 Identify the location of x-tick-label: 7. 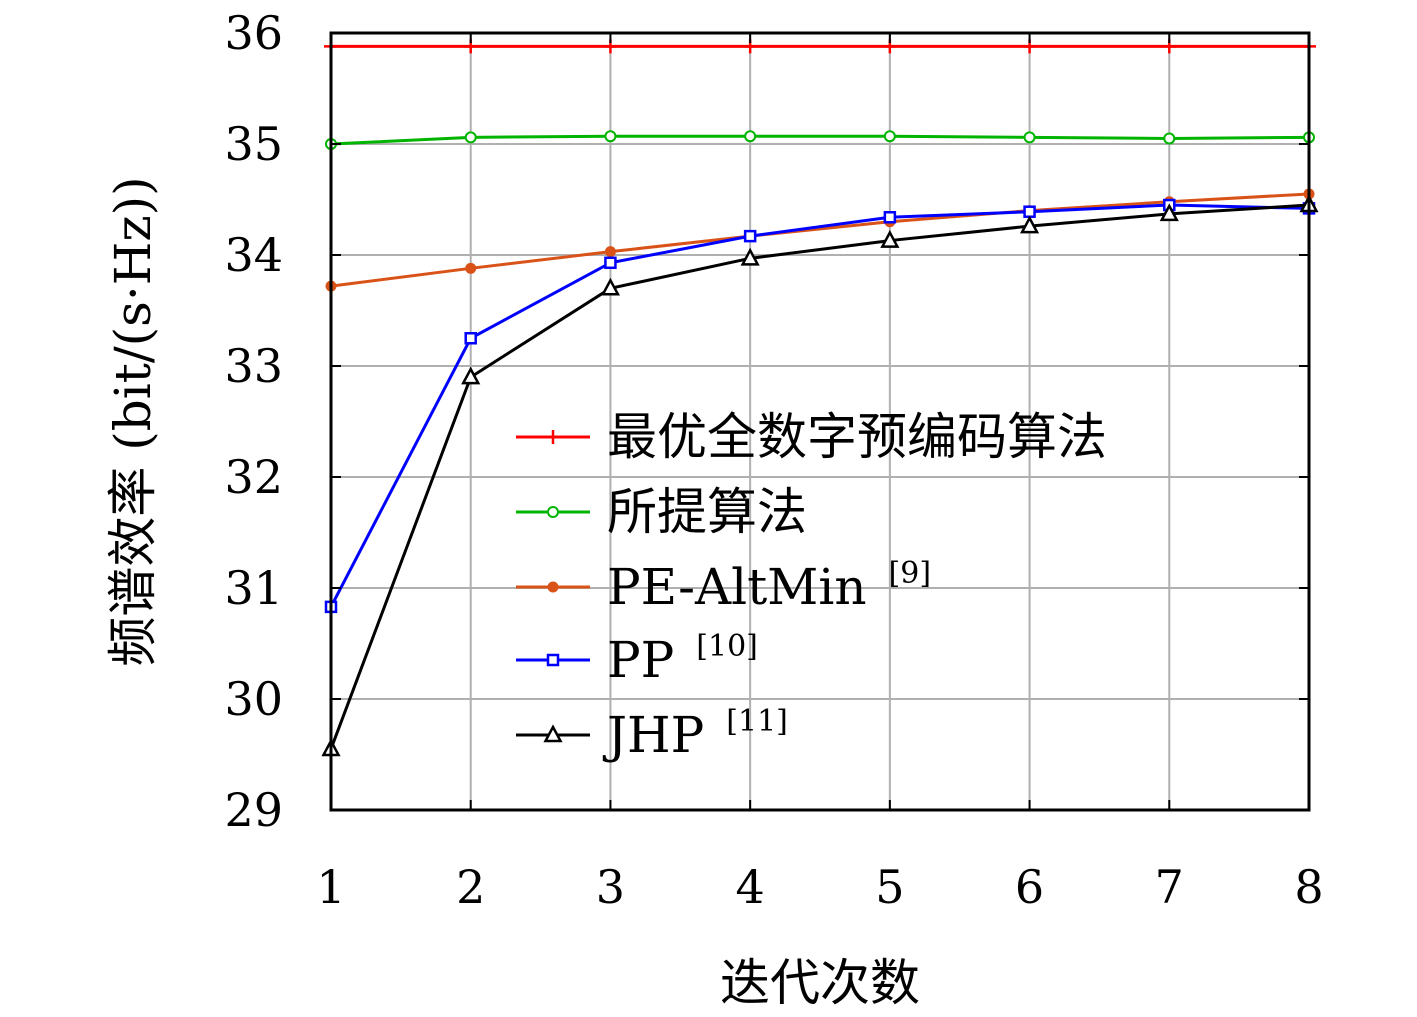
(1169, 887).